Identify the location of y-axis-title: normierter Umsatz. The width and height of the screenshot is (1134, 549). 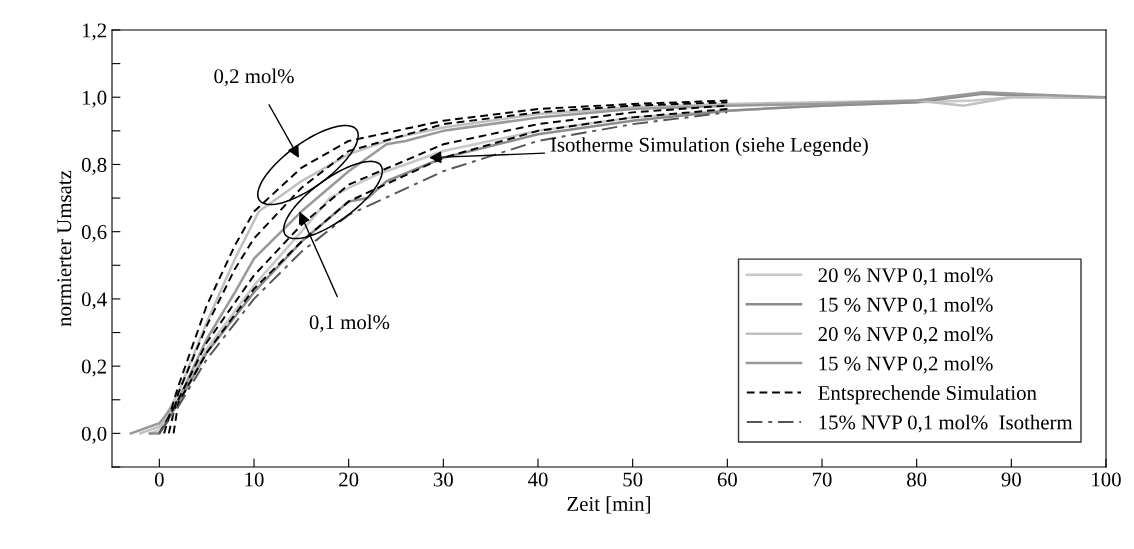
(64, 248).